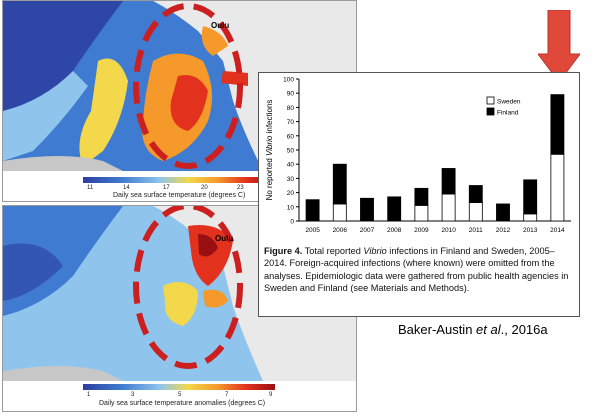 Image resolution: width=593 pixels, height=416 pixels. Describe the element at coordinates (333, 251) in the screenshot. I see `caption-text-a: Total reported` at that location.